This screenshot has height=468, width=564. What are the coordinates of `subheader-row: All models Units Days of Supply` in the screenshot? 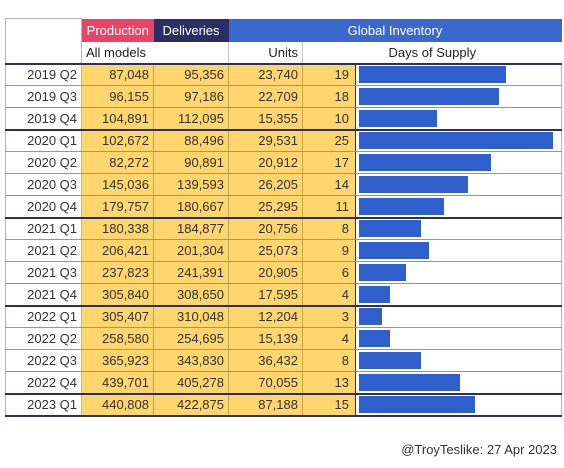 It's located at (283, 53).